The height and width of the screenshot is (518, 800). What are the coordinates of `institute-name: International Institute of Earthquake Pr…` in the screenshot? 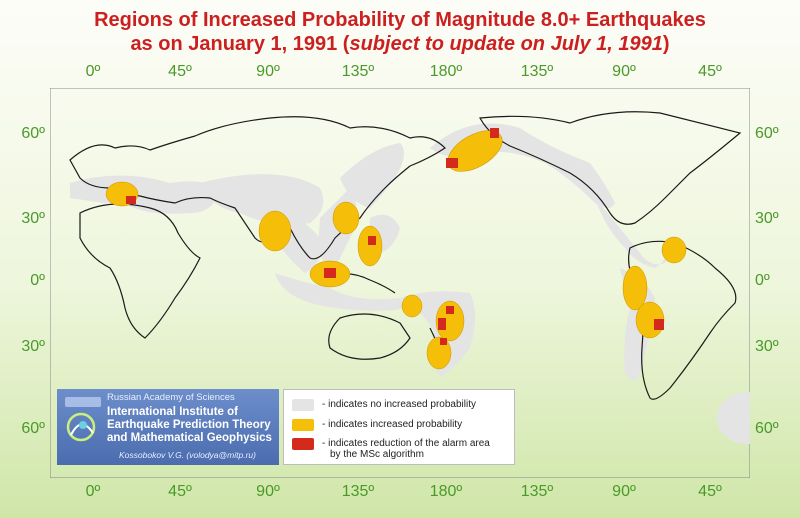 It's located at (189, 425).